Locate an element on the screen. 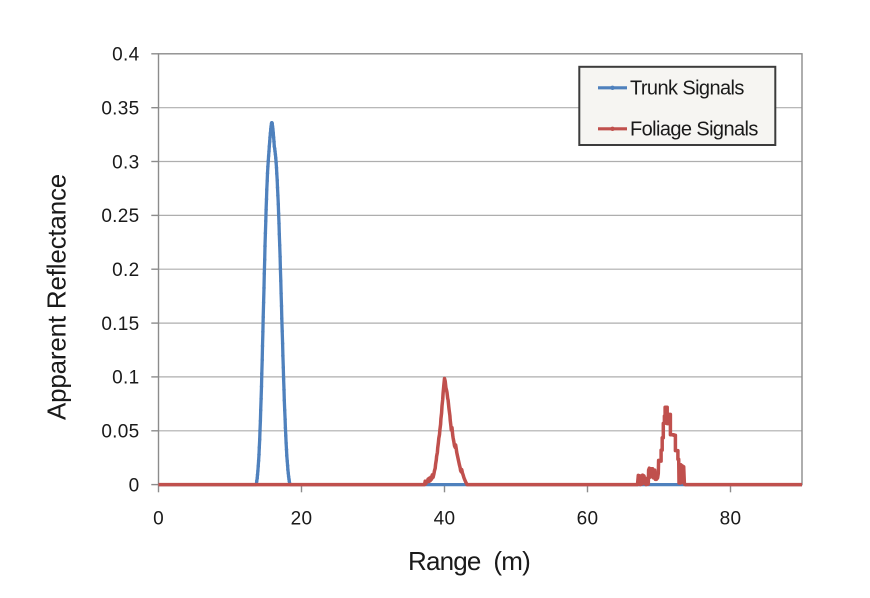 This screenshot has height=598, width=870. svg-text: 80 is located at coordinates (731, 519).